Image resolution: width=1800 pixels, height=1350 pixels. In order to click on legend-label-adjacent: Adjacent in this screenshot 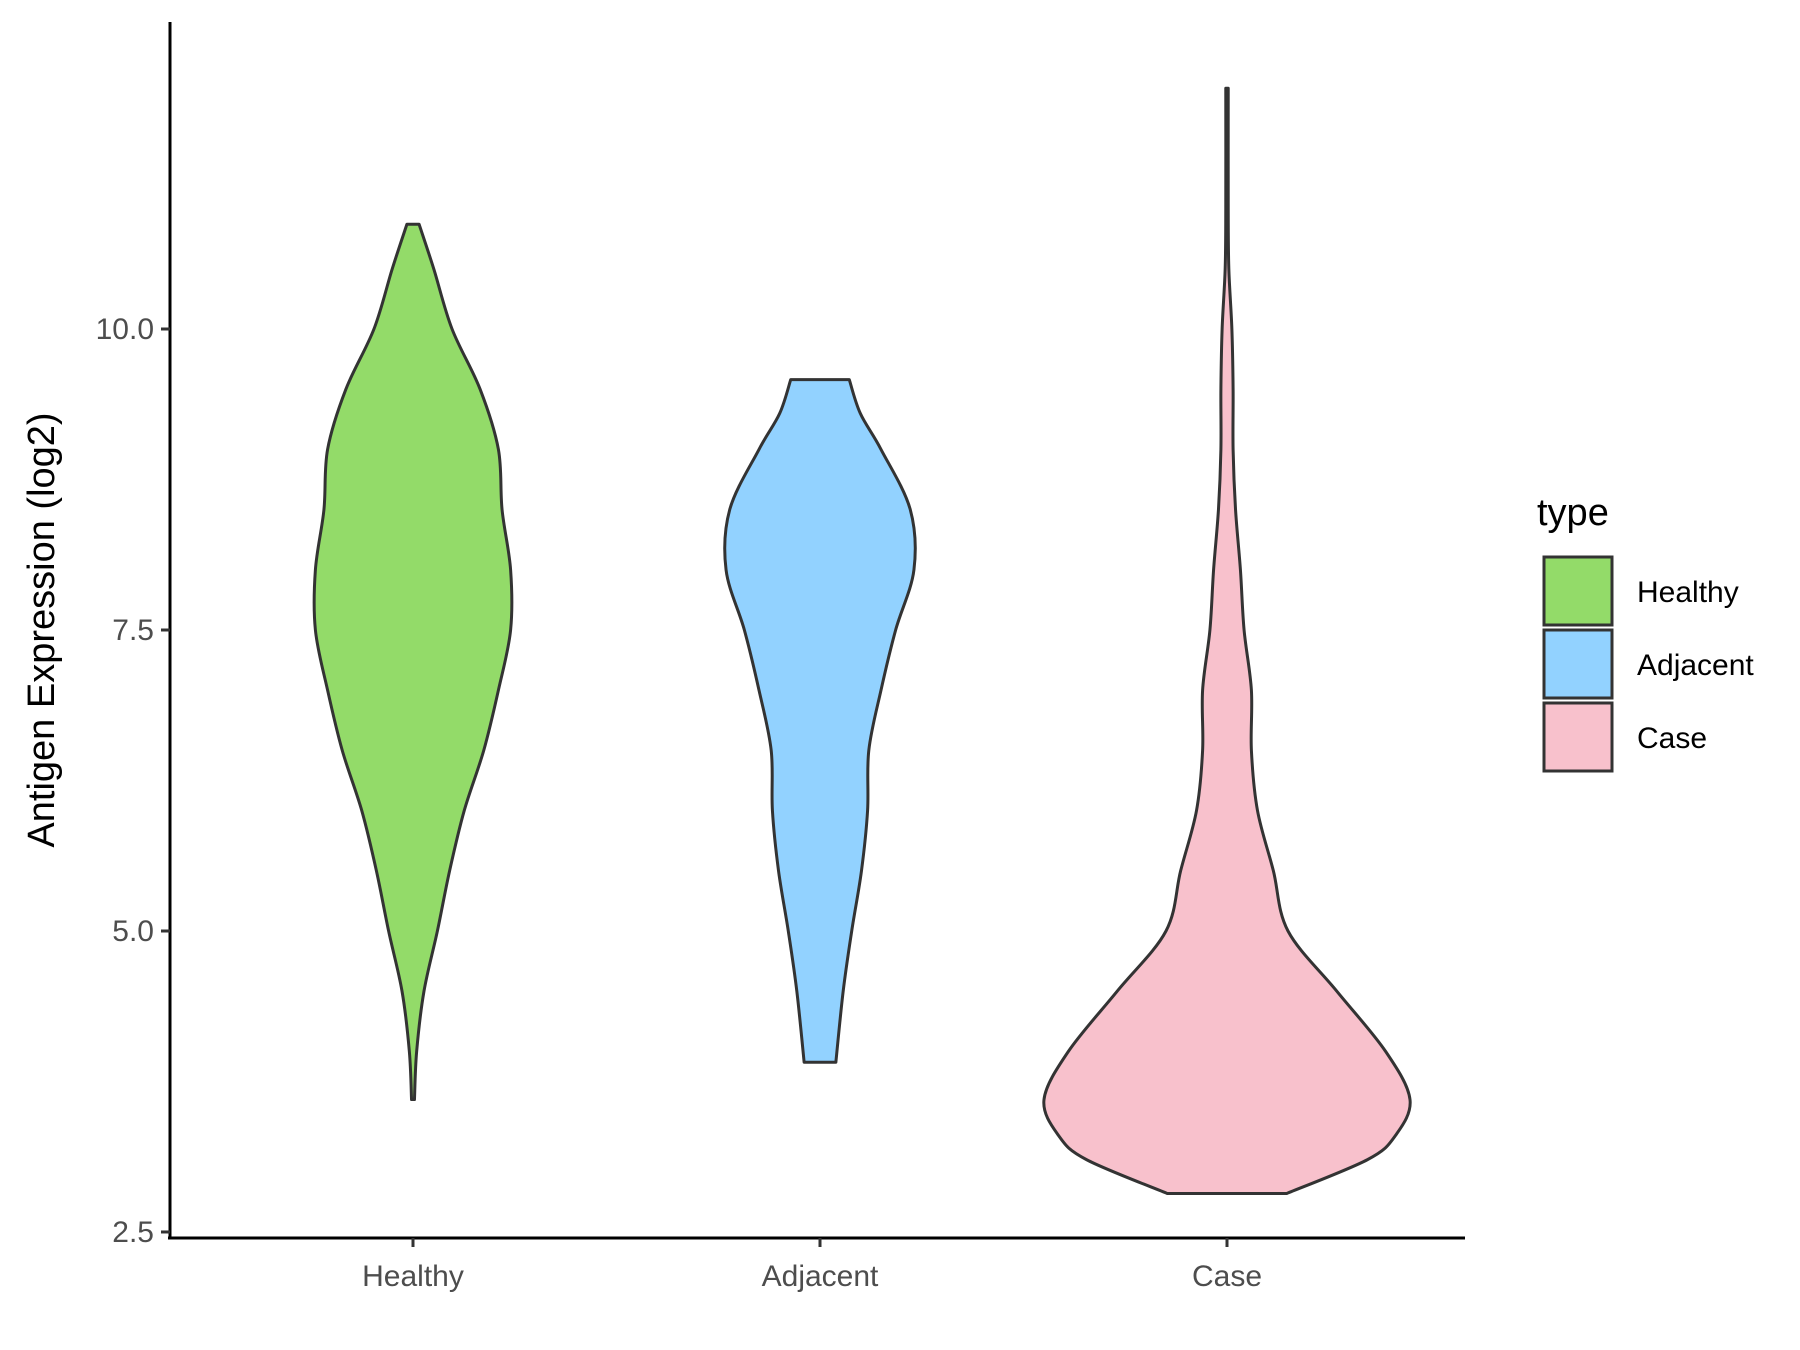, I will do `click(1695, 665)`.